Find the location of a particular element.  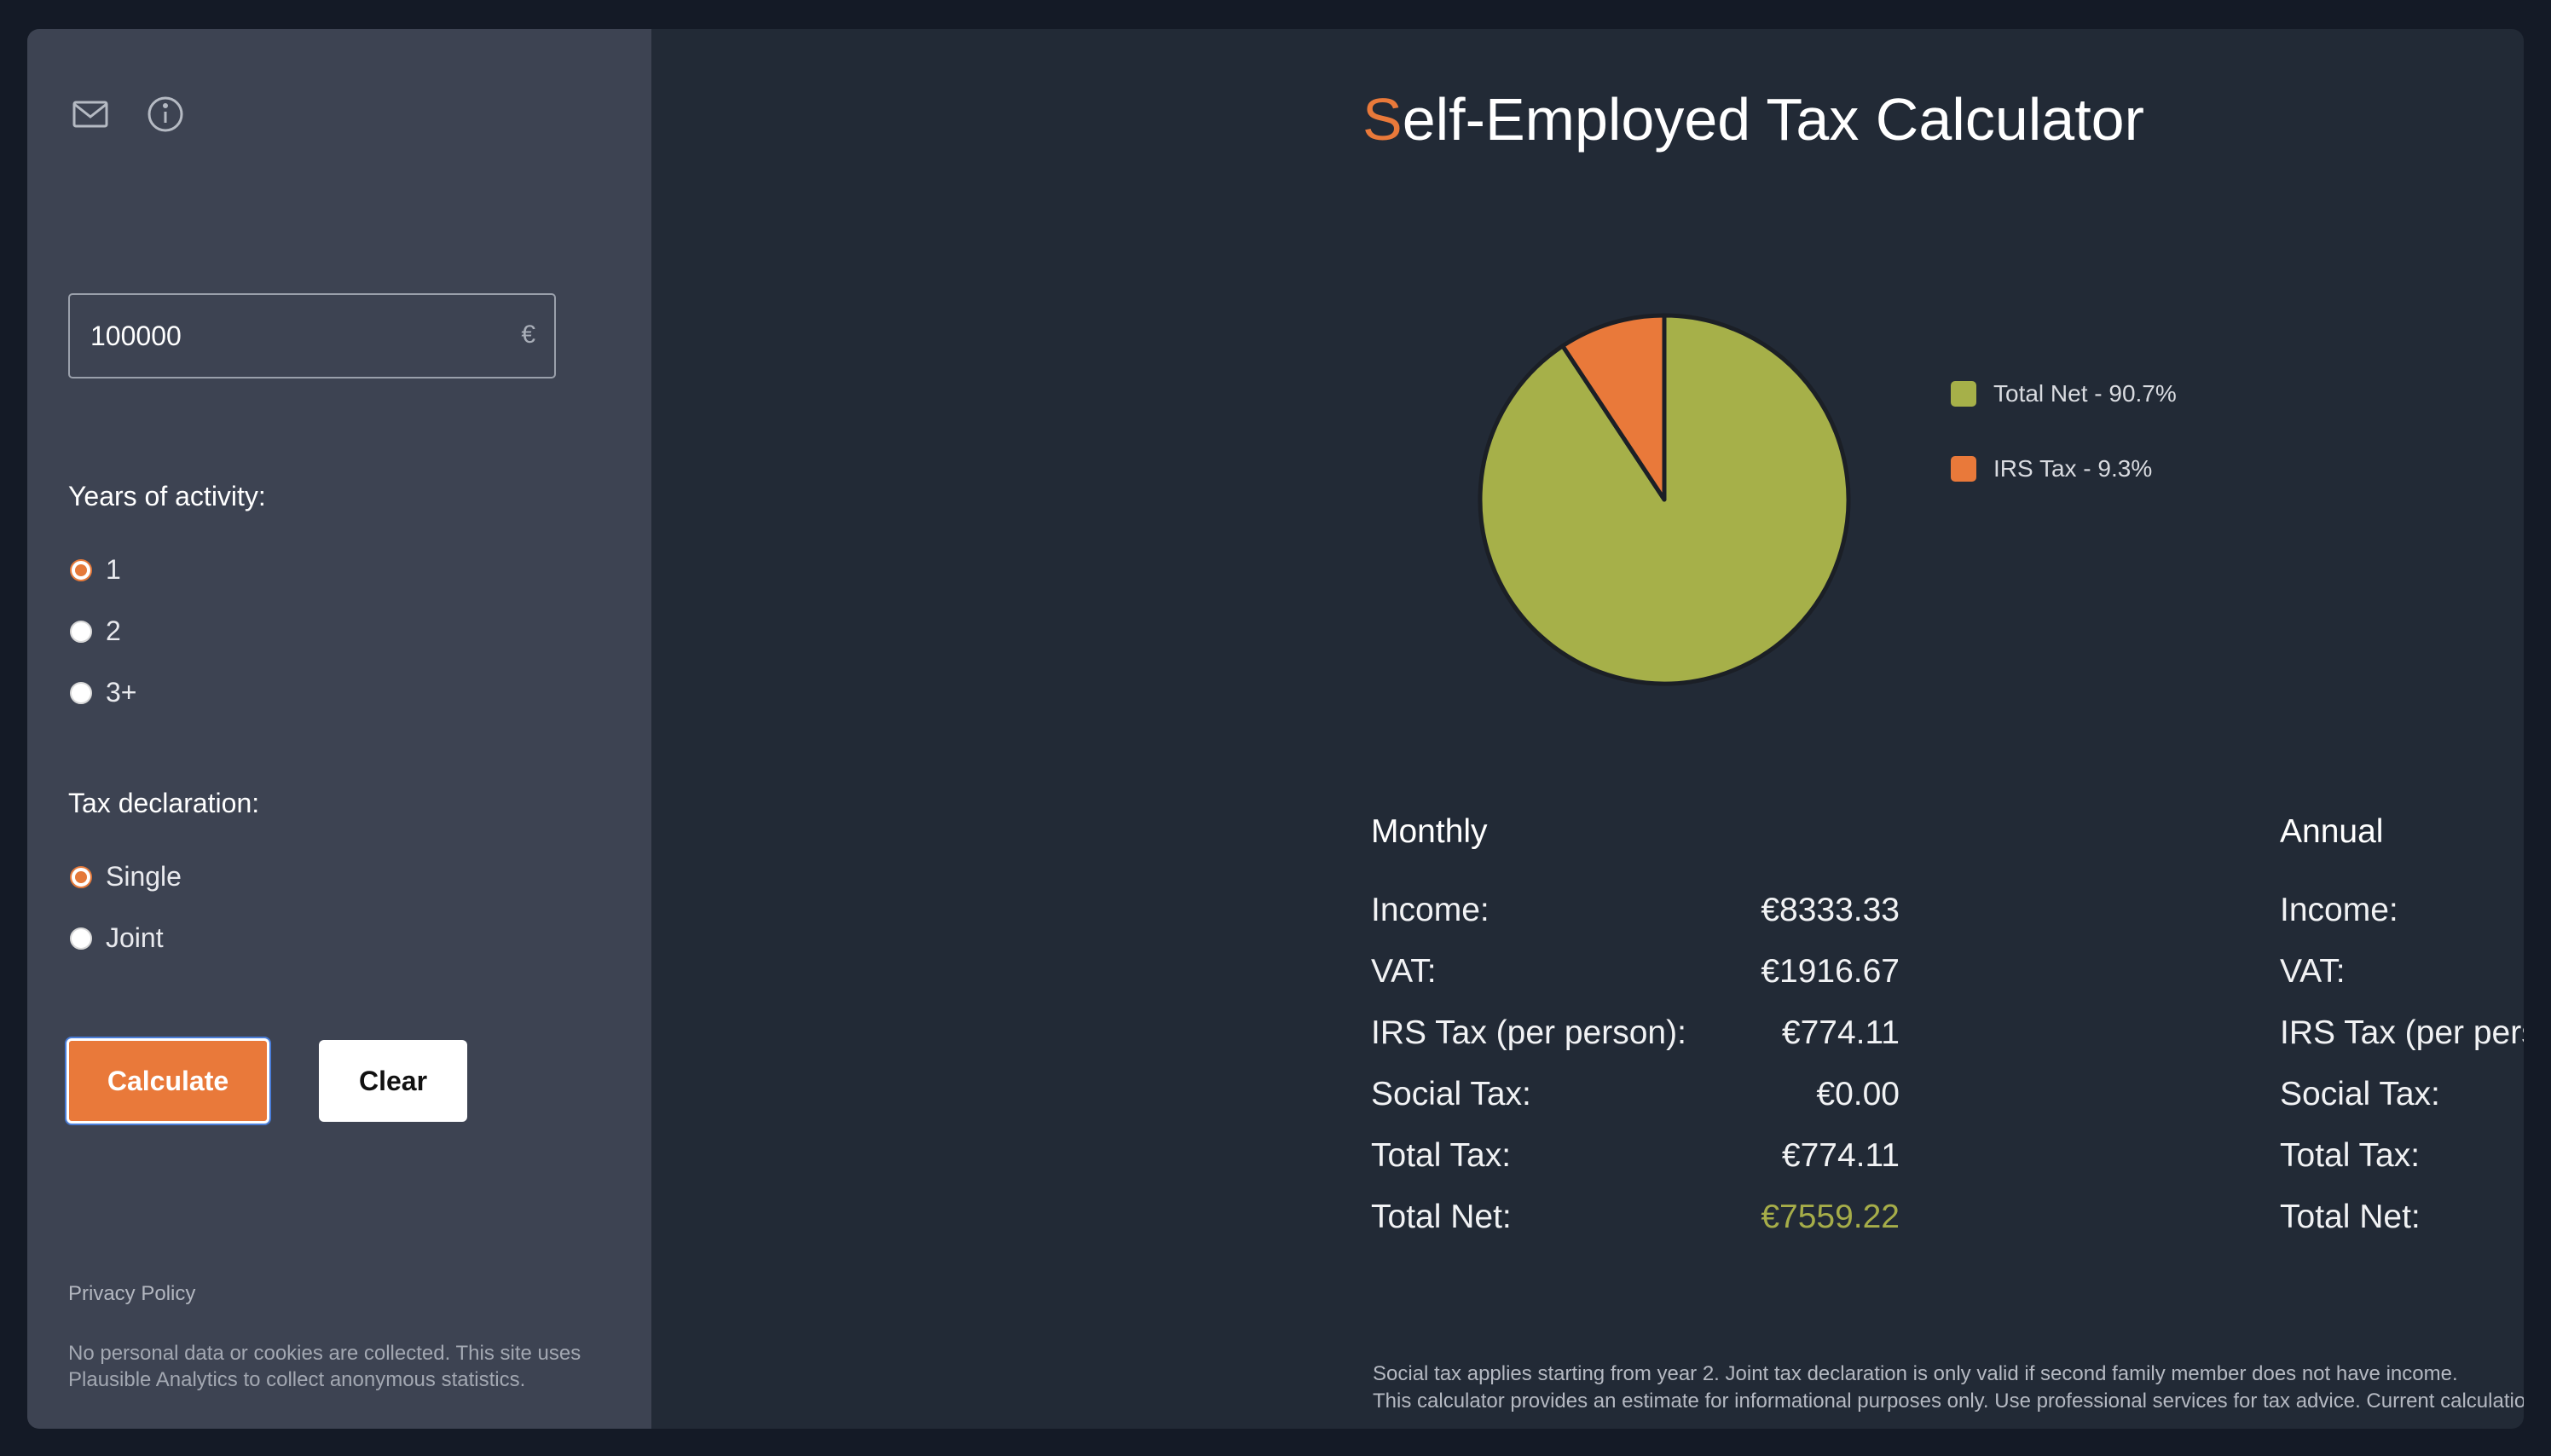

monthly-row: VAT: €1916.67 is located at coordinates (1636, 971).